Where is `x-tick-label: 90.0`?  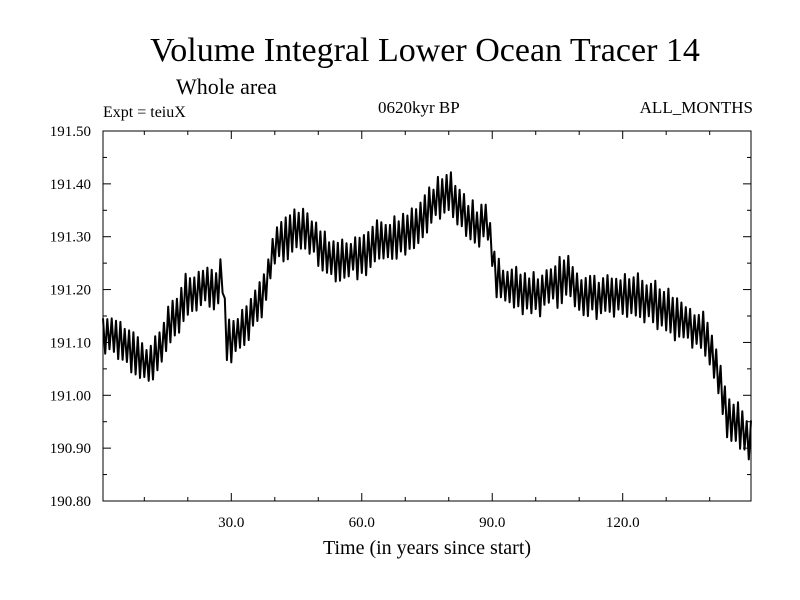
x-tick-label: 90.0 is located at coordinates (492, 523).